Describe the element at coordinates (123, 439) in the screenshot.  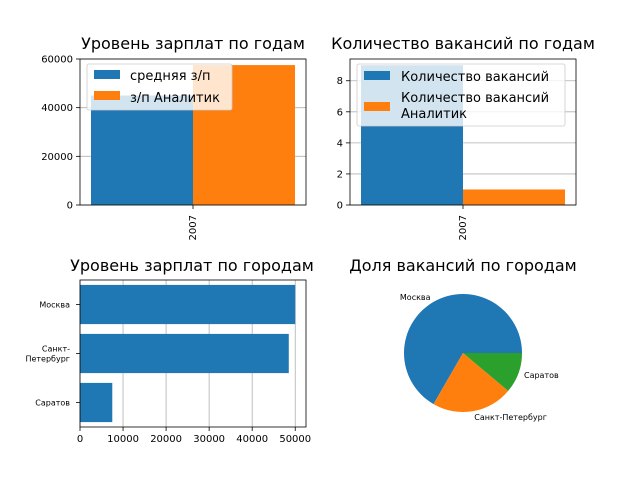
I see `salary-by-city-xtick-label: 10000` at that location.